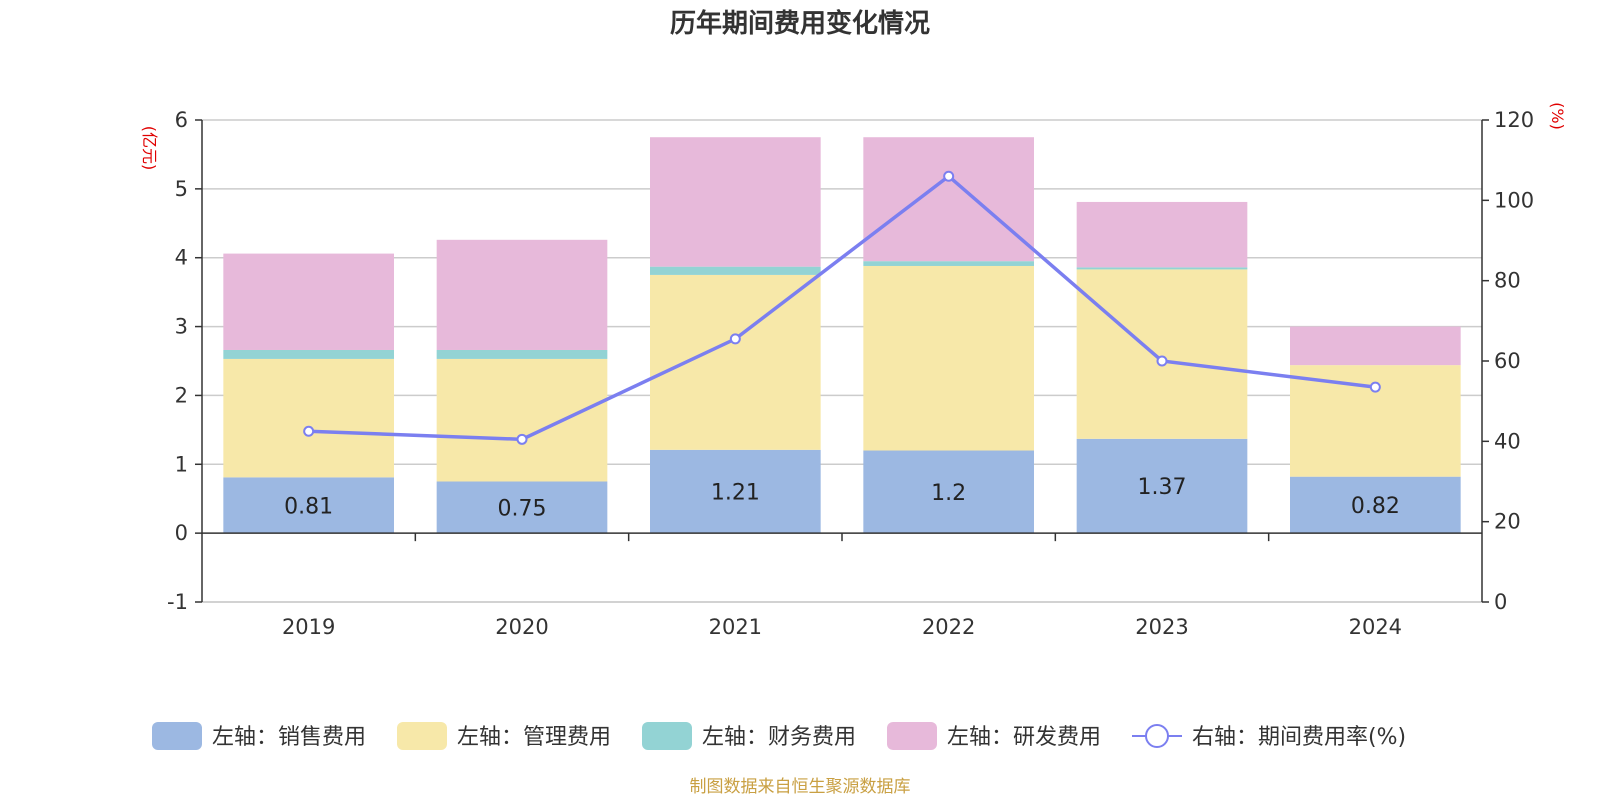  Describe the element at coordinates (1514, 200) in the screenshot. I see `right-tick-label: 100` at that location.